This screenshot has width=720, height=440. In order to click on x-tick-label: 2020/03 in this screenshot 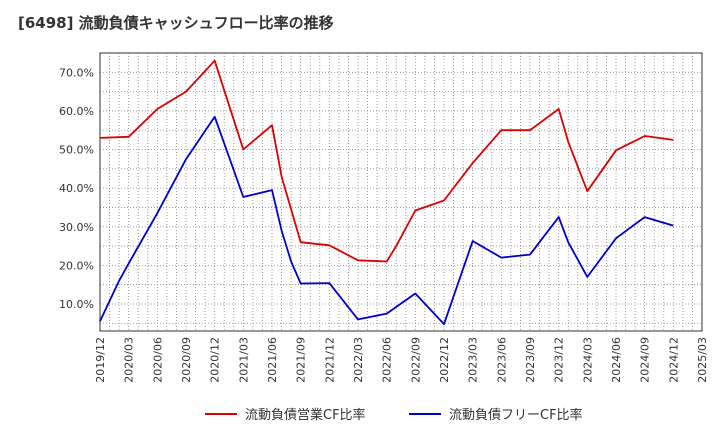, I will do `click(129, 360)`.